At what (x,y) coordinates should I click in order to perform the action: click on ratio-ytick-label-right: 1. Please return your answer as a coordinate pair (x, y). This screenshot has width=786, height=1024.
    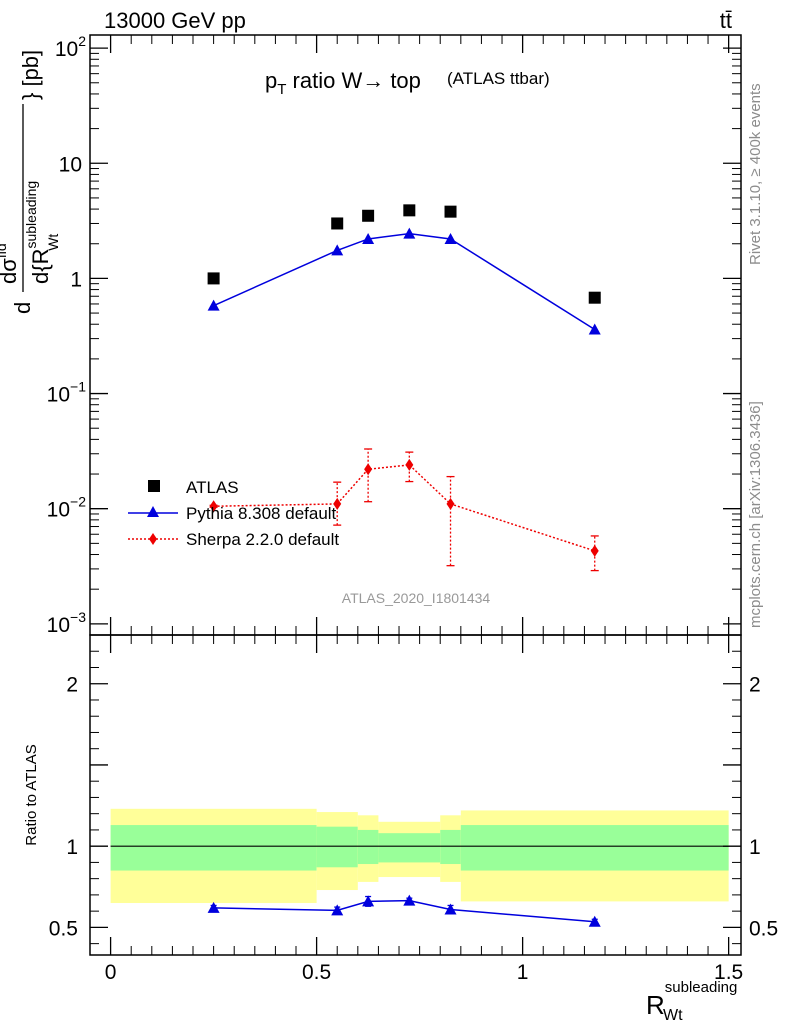
    Looking at the image, I should click on (755, 847).